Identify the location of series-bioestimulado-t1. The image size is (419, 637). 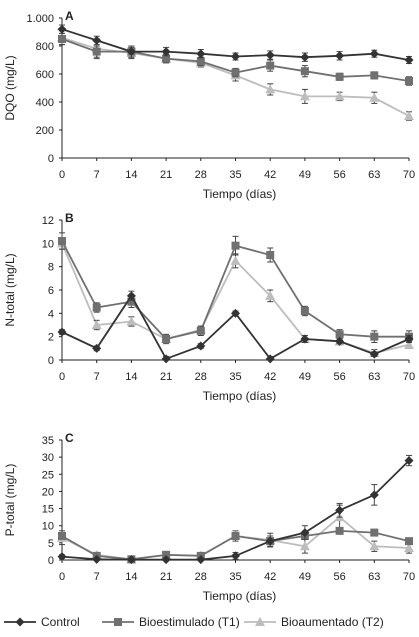
(235, 59).